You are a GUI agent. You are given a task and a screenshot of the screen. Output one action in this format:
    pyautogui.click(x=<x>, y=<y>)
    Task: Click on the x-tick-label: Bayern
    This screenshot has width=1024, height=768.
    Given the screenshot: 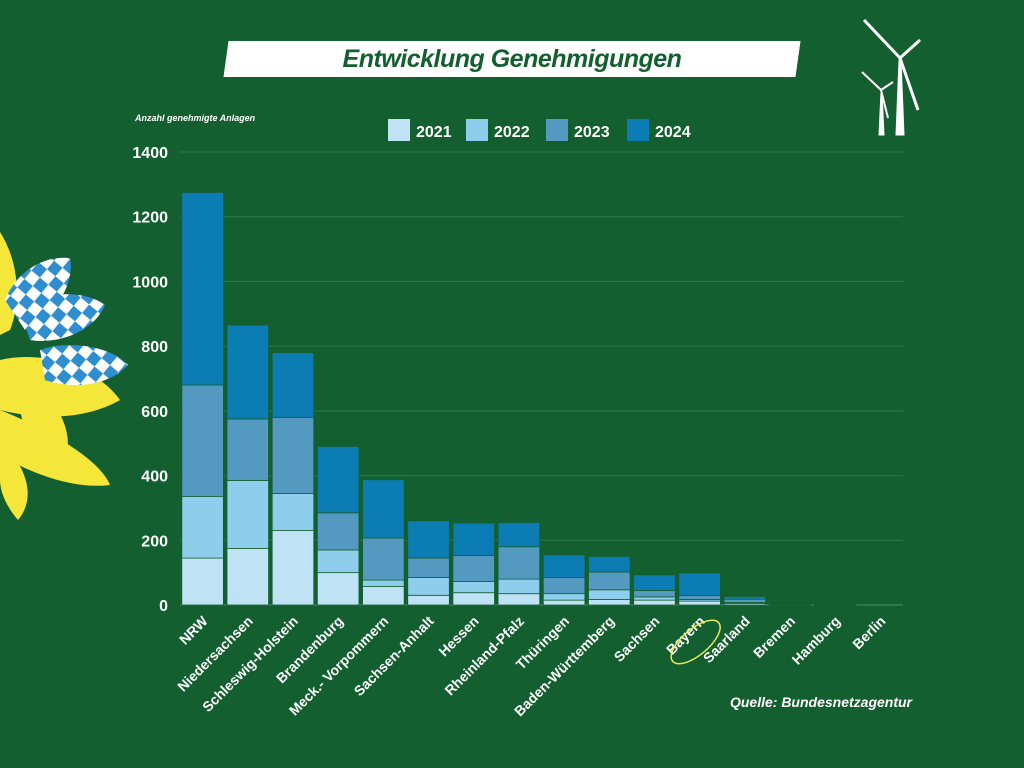 What is the action you would take?
    pyautogui.click(x=685, y=635)
    